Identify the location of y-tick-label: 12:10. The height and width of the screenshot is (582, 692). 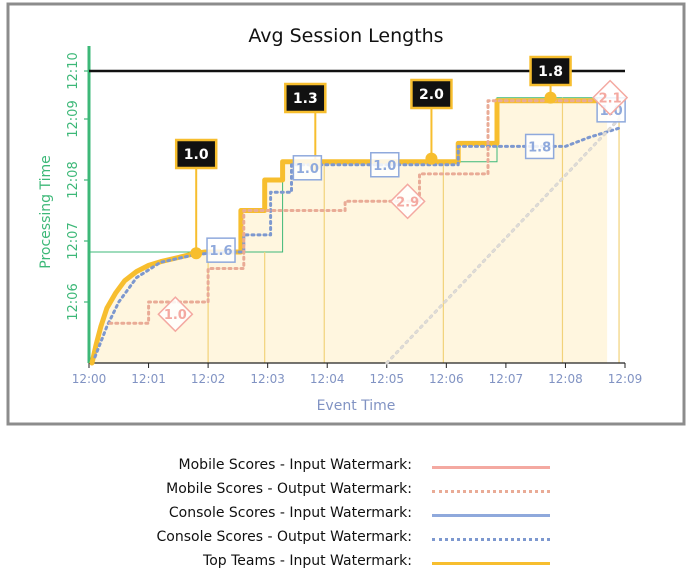
(73, 70).